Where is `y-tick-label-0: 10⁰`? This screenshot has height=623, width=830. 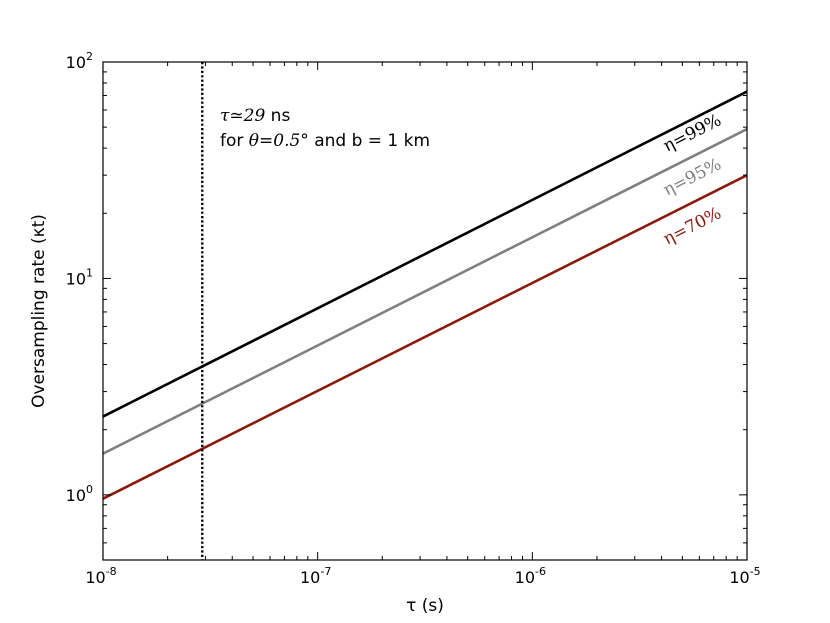
y-tick-label-0: 10⁰ is located at coordinates (79, 494).